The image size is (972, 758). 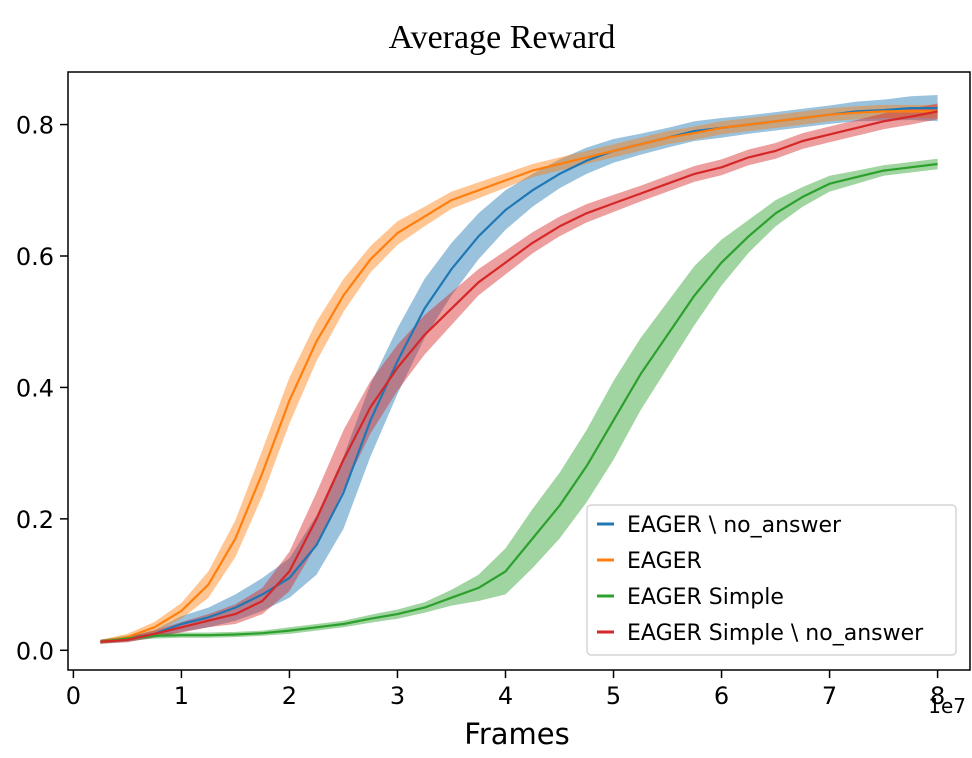 I want to click on y-axis-ticks: 0.0 0.2 0.4 0.6 0.8, so click(x=42, y=388).